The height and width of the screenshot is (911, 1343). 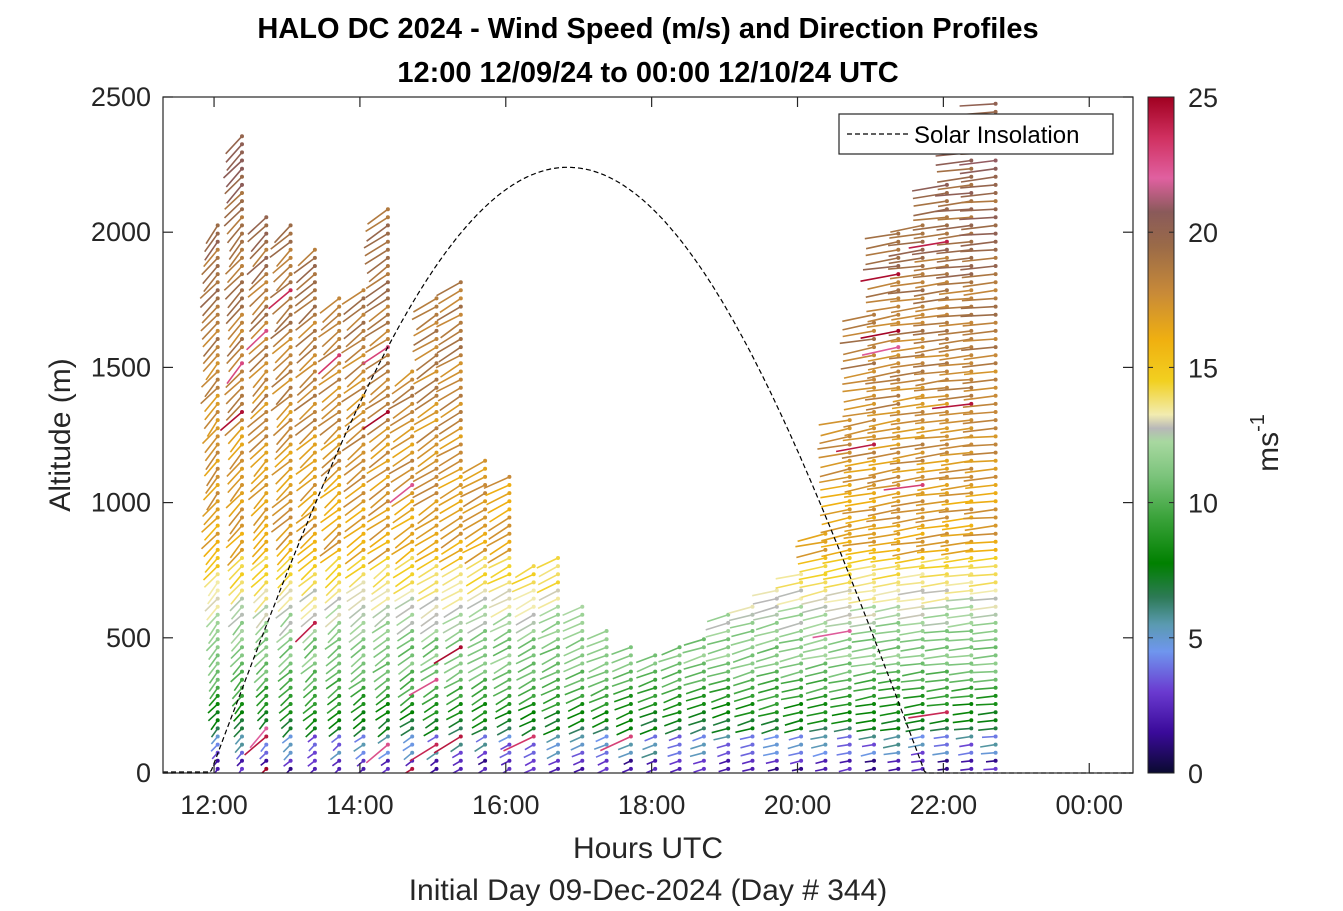 What do you see at coordinates (1268, 452) in the screenshot?
I see `colorbar-label-unit: ms` at bounding box center [1268, 452].